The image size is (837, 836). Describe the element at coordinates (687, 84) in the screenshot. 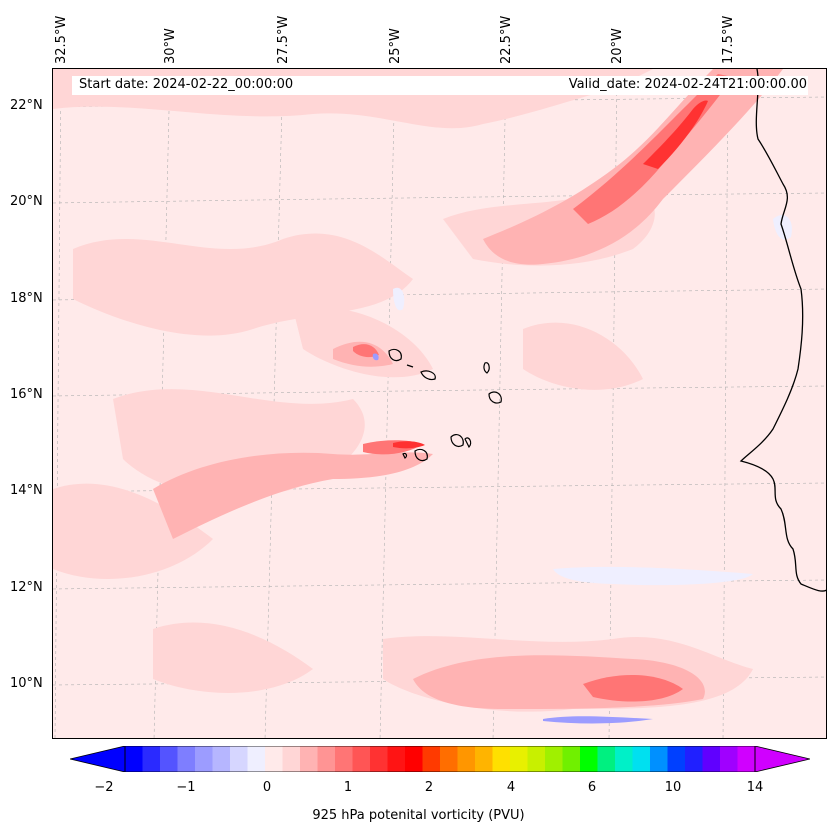

I see `valid-date-label: Valid_date: 2024-02-24T21:00:00.00` at that location.